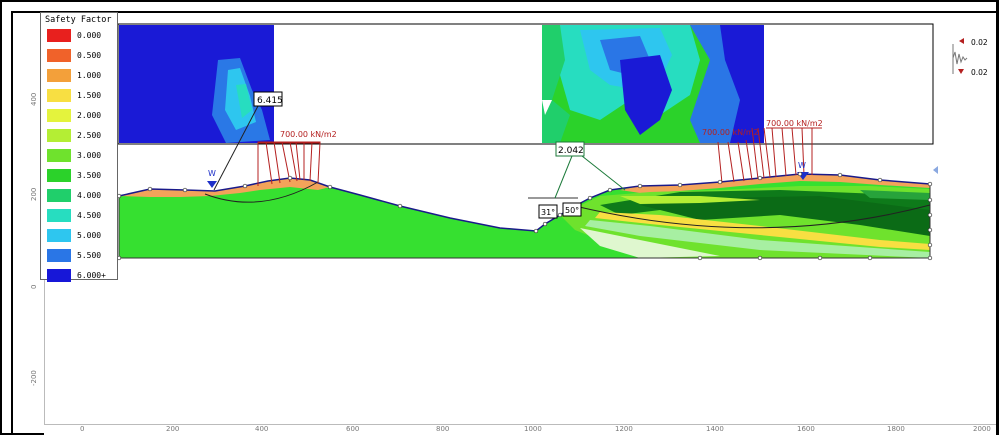  Describe the element at coordinates (533, 429) in the screenshot. I see `x-tick-1000: 1000` at that location.